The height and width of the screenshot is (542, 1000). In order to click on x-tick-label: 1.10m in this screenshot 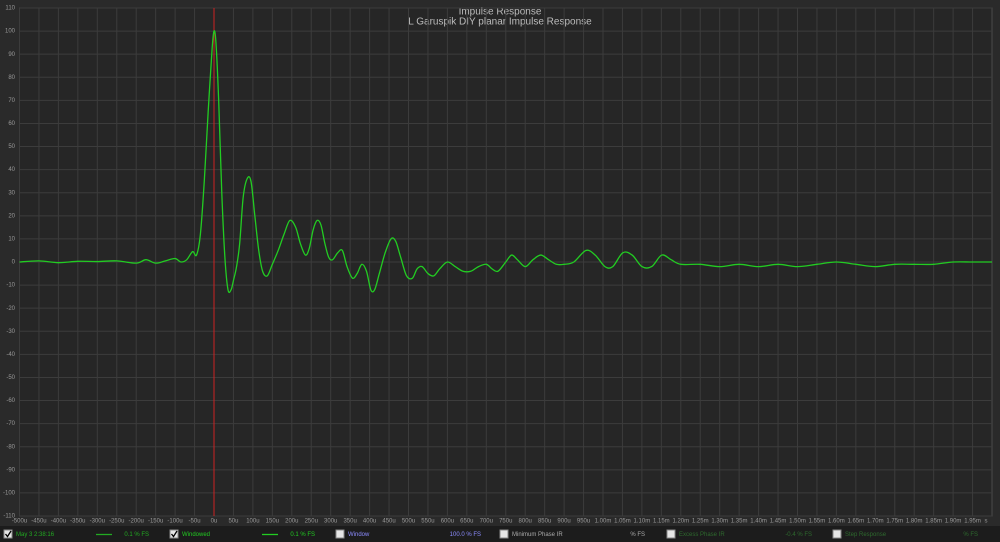, I will do `click(642, 522)`.